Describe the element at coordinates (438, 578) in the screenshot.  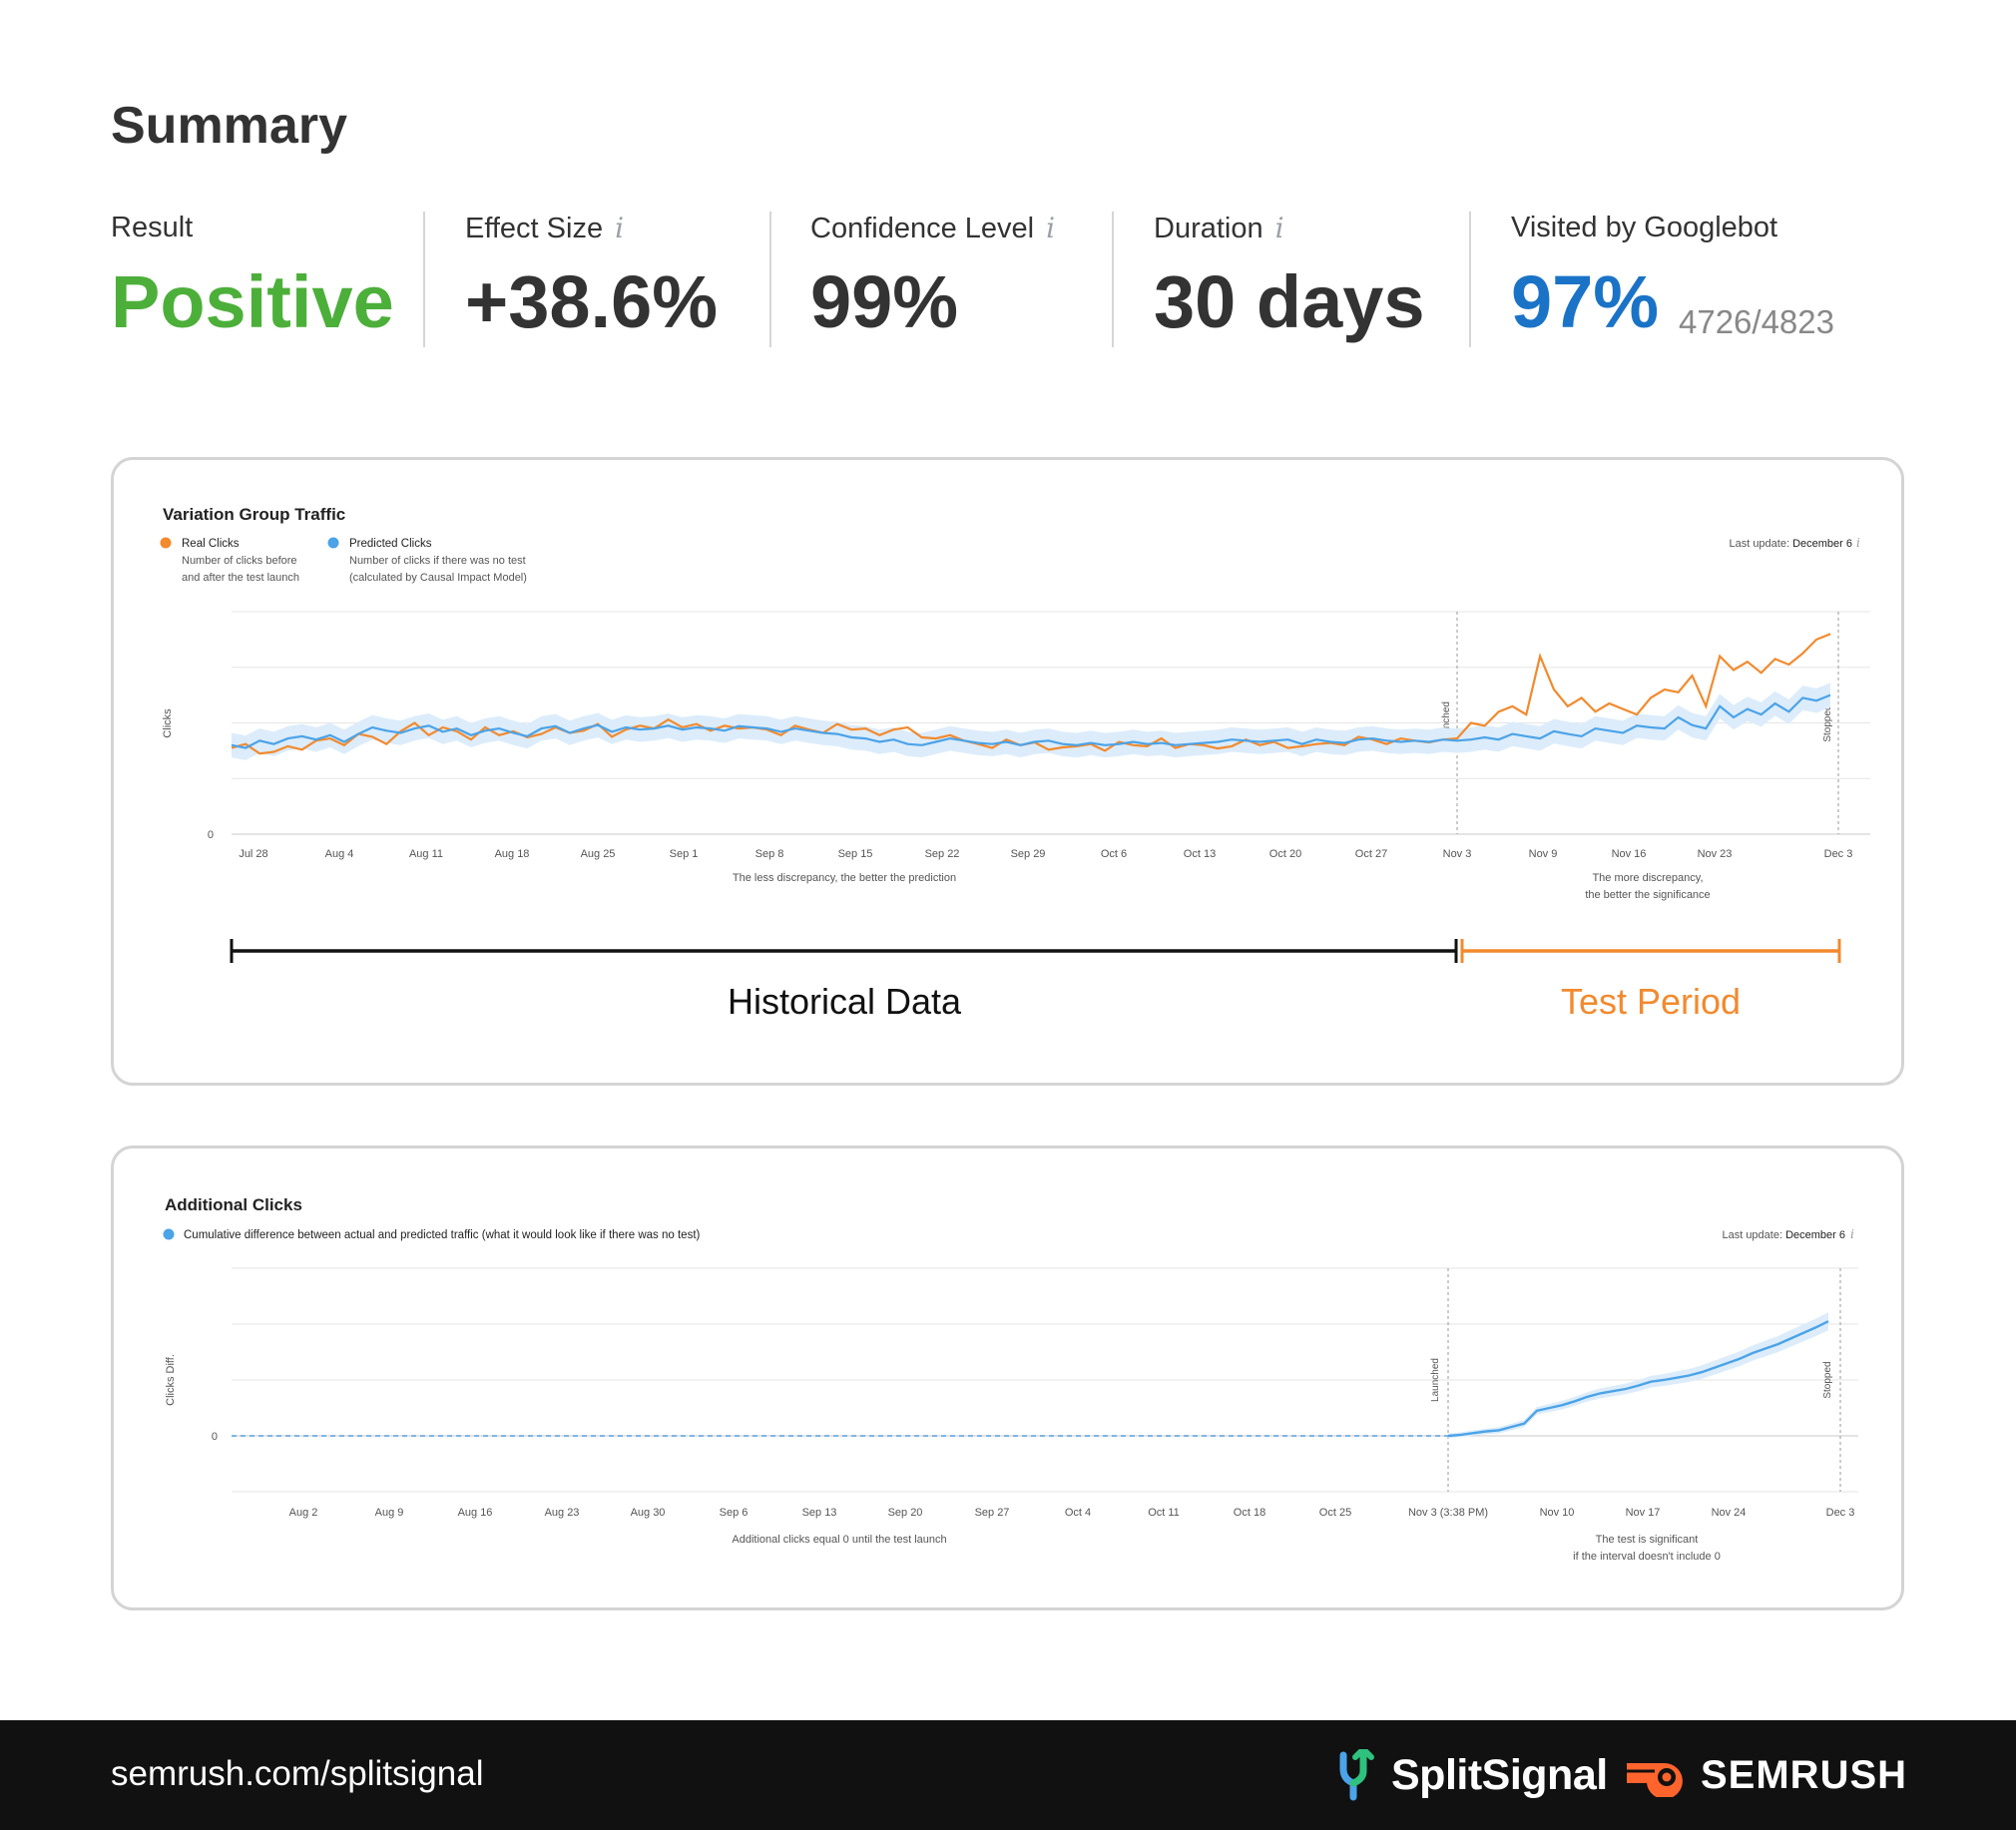
I see `legend-desc: (calculated by Causal Impact Model)` at that location.